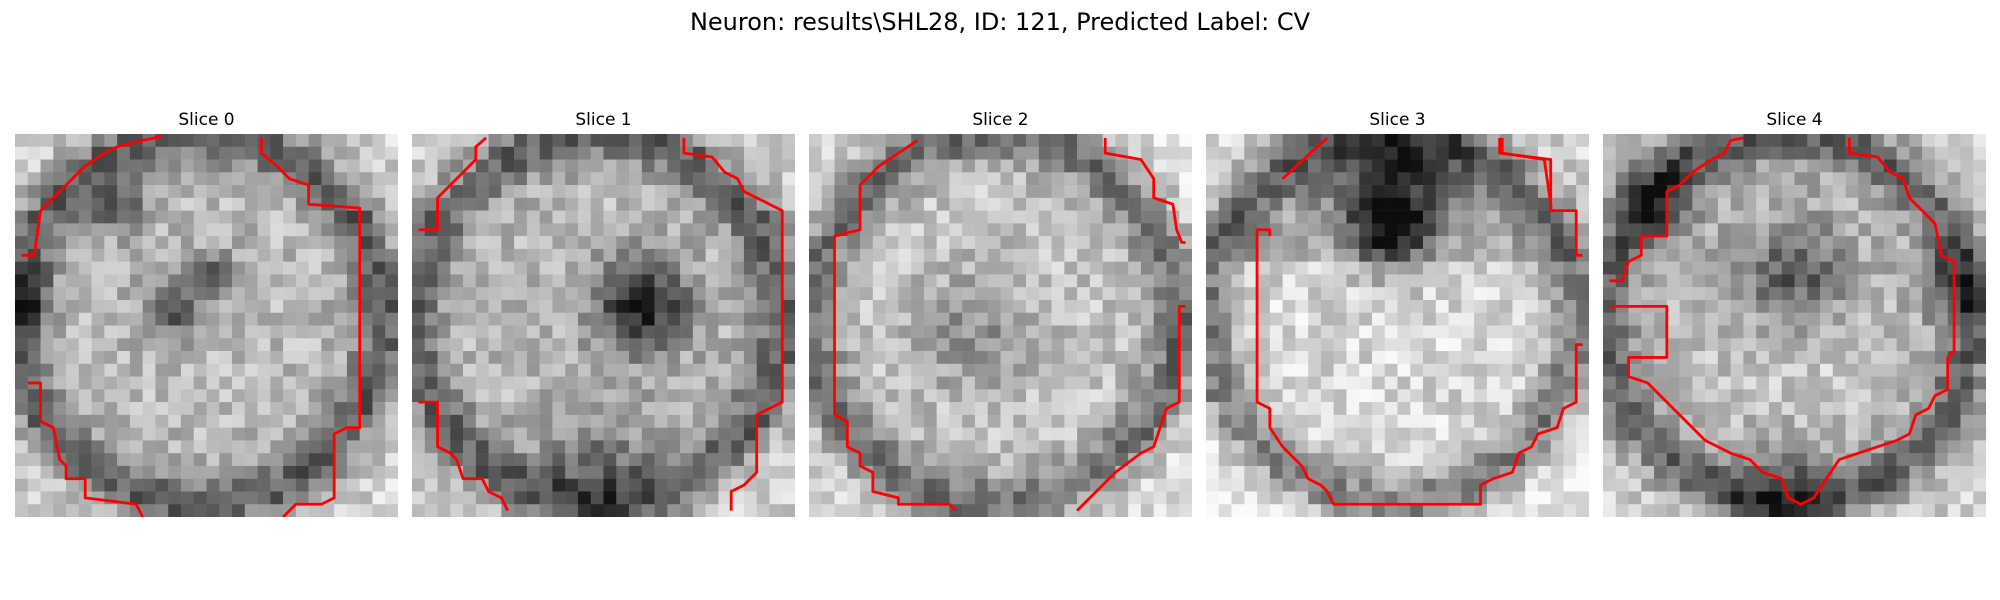 Image resolution: width=2000 pixels, height=600 pixels. What do you see at coordinates (464, 456) in the screenshot?
I see `segmentation-contour-1c` at bounding box center [464, 456].